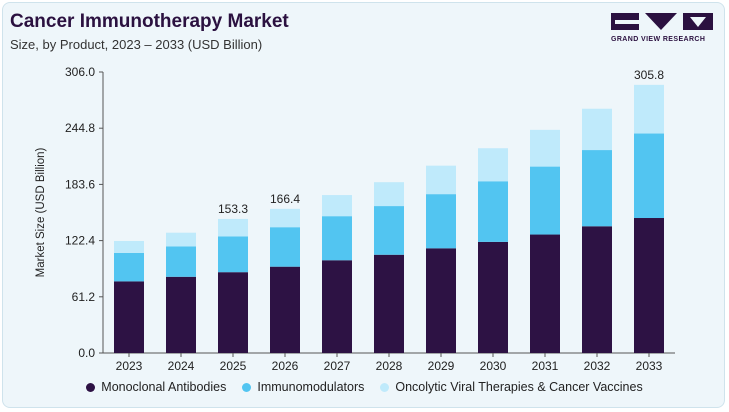 The height and width of the screenshot is (412, 729). Describe the element at coordinates (311, 387) in the screenshot. I see `legend-label: Immunomodulators` at that location.